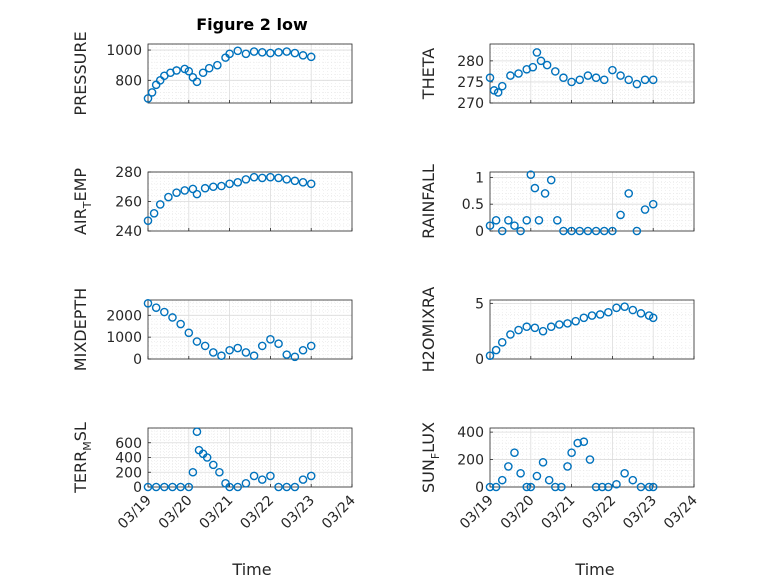 This screenshot has width=778, height=583. Describe the element at coordinates (128, 203) in the screenshot. I see `y-tick-label: 260` at that location.